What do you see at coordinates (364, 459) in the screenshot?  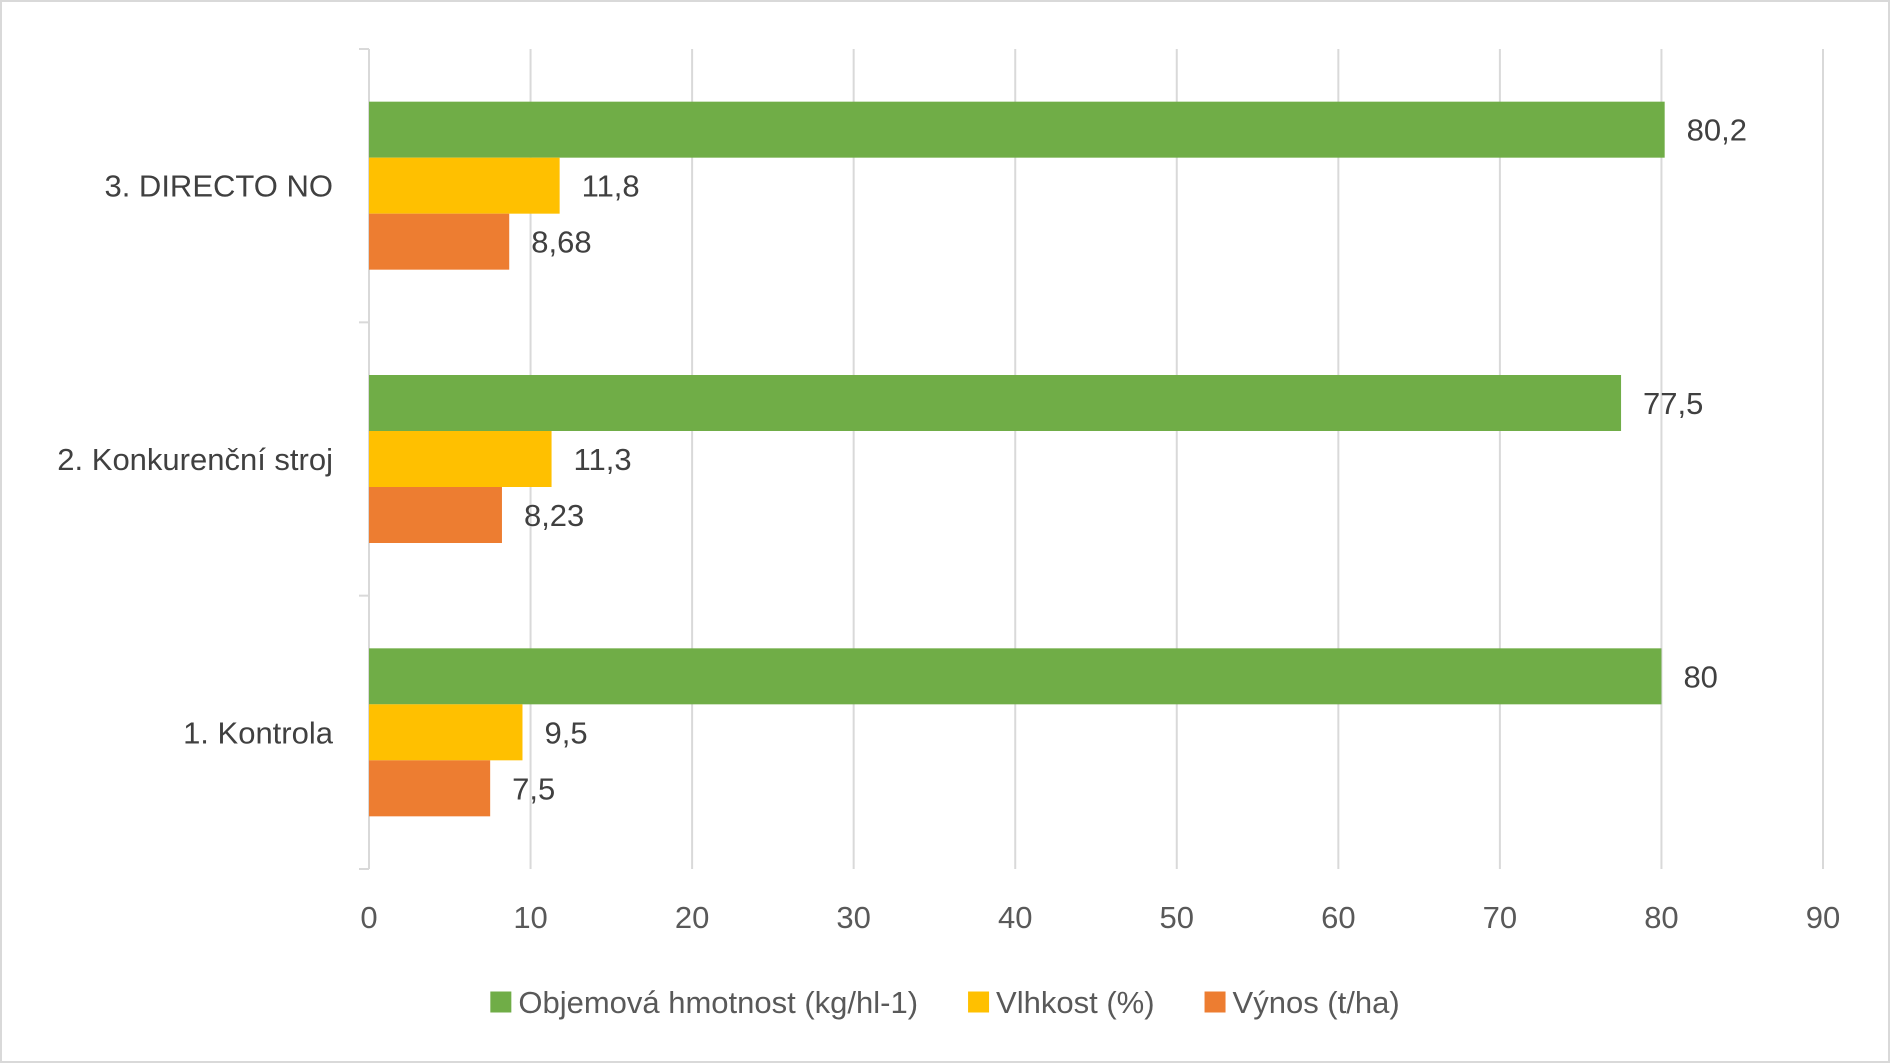 I see `category-axis` at bounding box center [364, 459].